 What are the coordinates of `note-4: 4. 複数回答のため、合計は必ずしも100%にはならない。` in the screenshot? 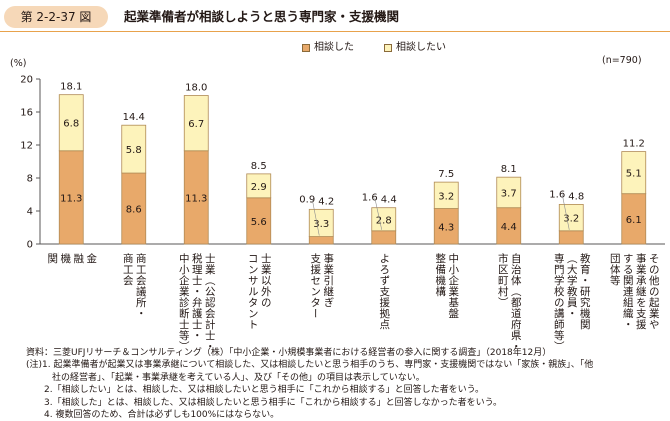 It's located at (162, 415).